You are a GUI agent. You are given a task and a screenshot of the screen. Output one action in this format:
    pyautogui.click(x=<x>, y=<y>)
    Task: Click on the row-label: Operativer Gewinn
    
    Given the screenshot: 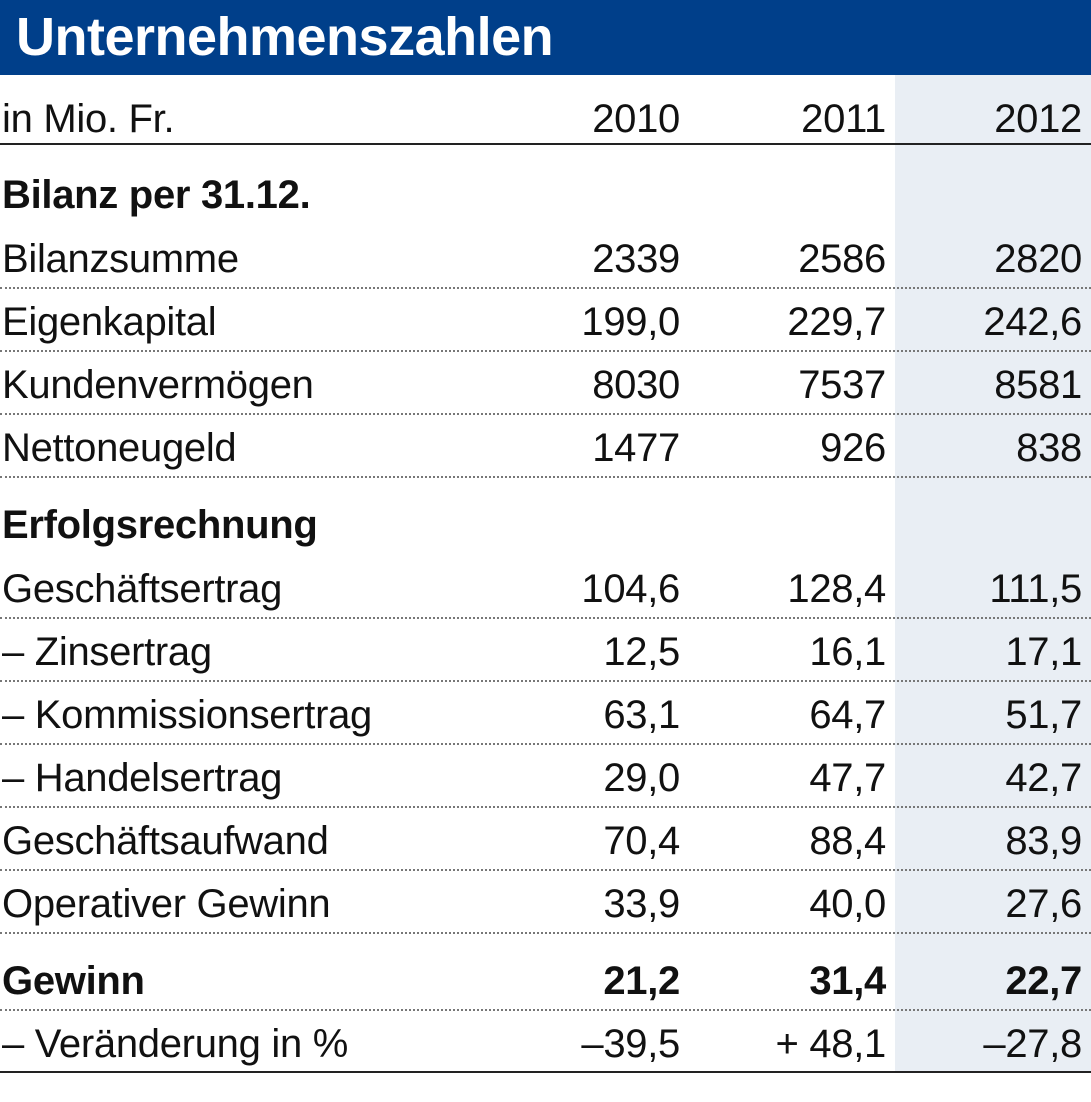 What is the action you would take?
    pyautogui.click(x=166, y=904)
    